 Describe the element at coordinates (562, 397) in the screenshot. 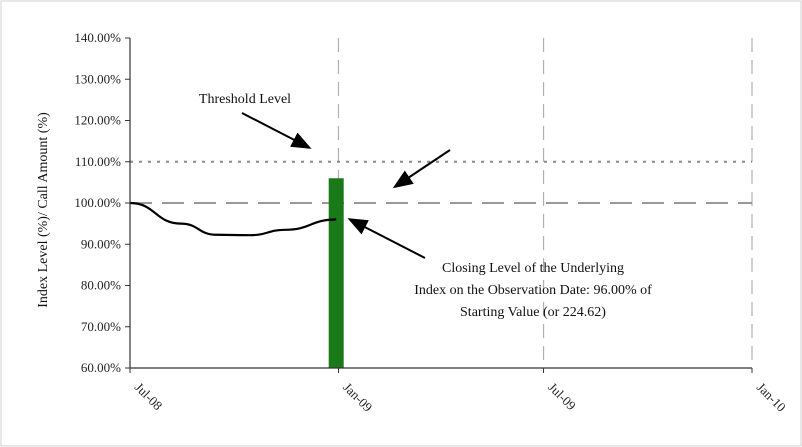

I see `x-tick-label-Jul-09: Jul-09` at that location.